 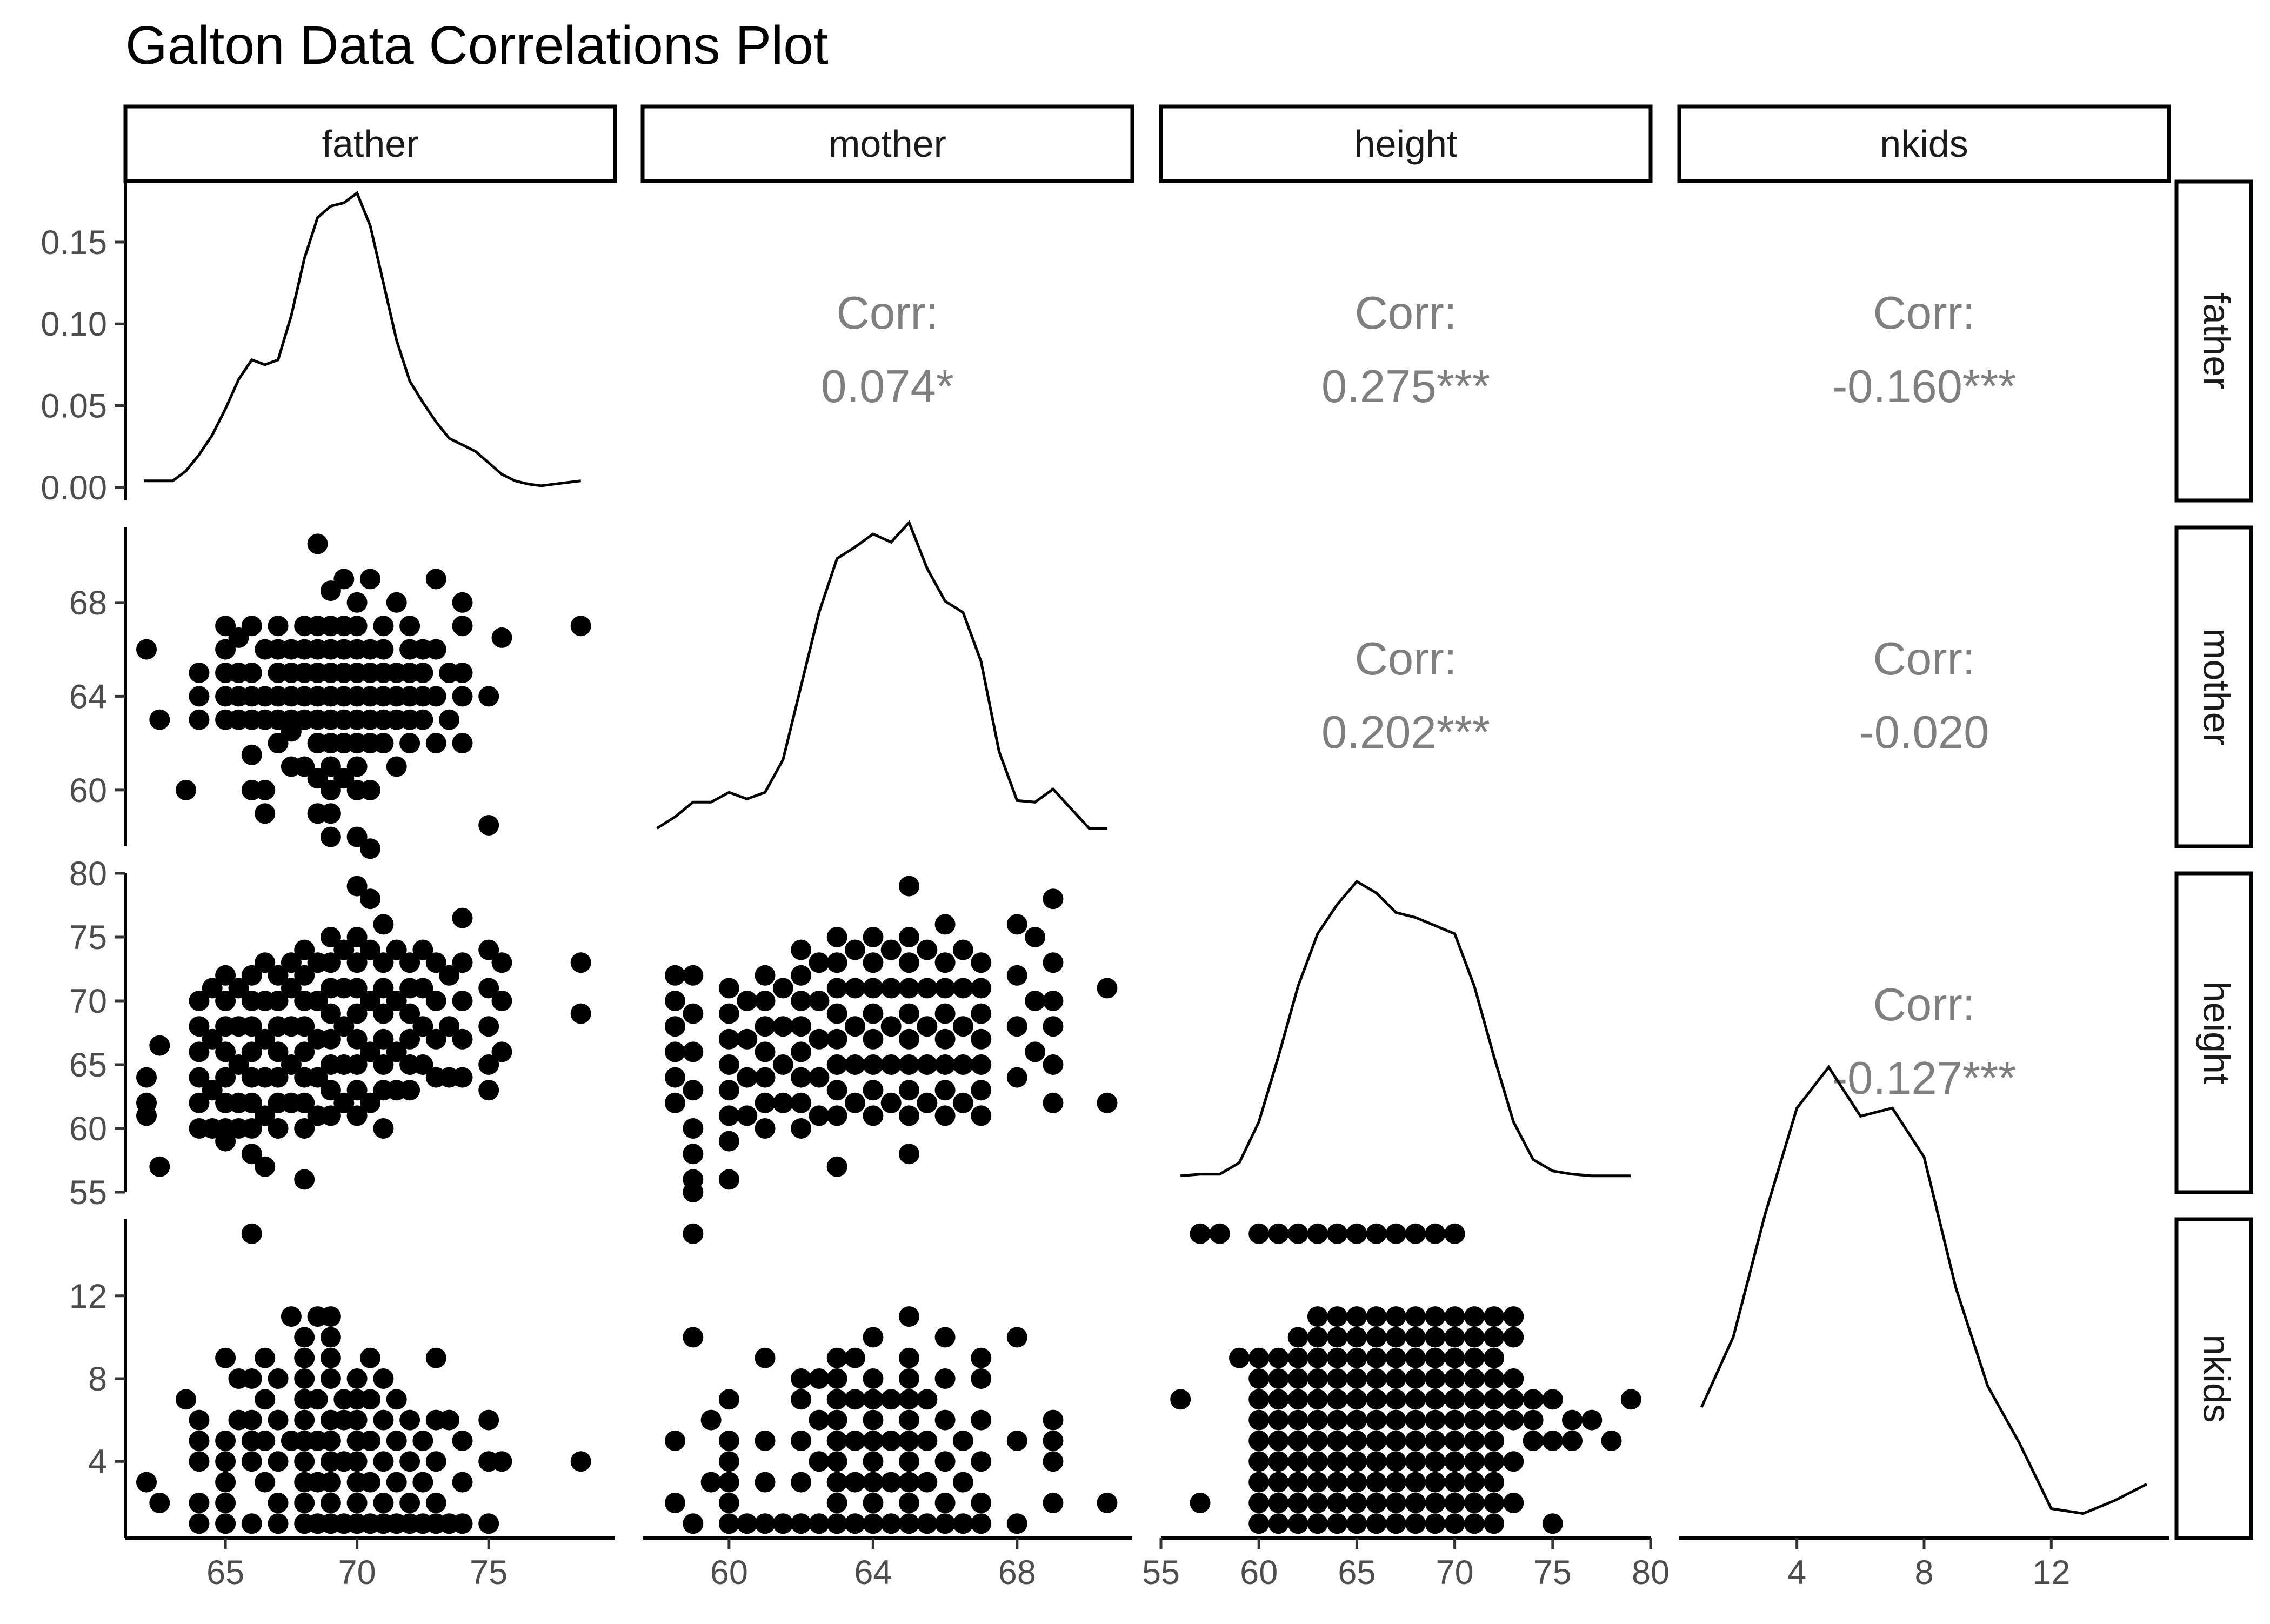 I want to click on y-tick-label-father: 0.10, so click(x=74, y=324).